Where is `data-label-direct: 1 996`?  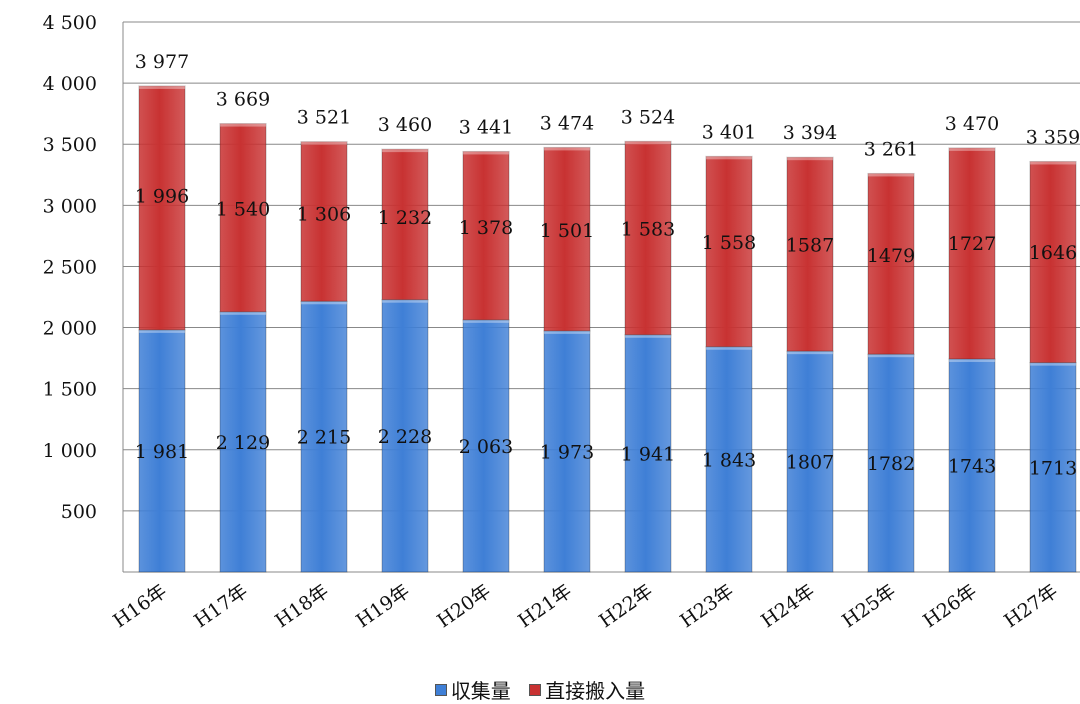
data-label-direct: 1 996 is located at coordinates (162, 197).